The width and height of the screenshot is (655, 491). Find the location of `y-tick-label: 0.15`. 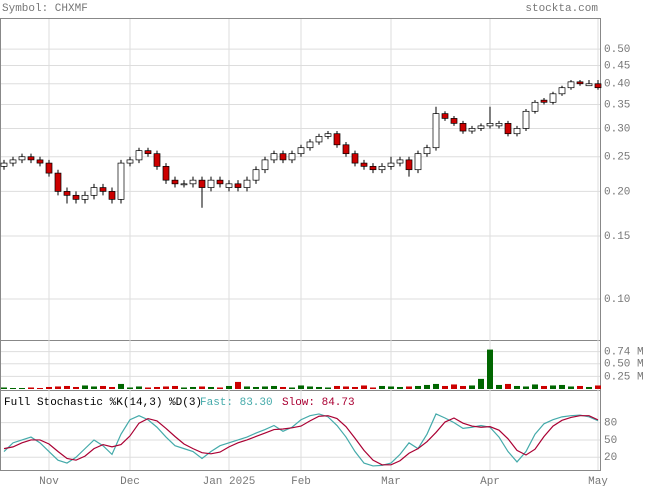

y-tick-label: 0.15 is located at coordinates (617, 237).